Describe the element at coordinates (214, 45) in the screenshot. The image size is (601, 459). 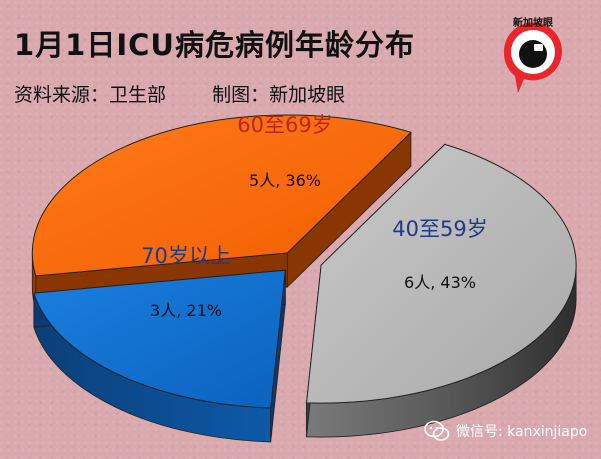
I see `chart-title: 1月1日ICU病危病例年龄分布` at that location.